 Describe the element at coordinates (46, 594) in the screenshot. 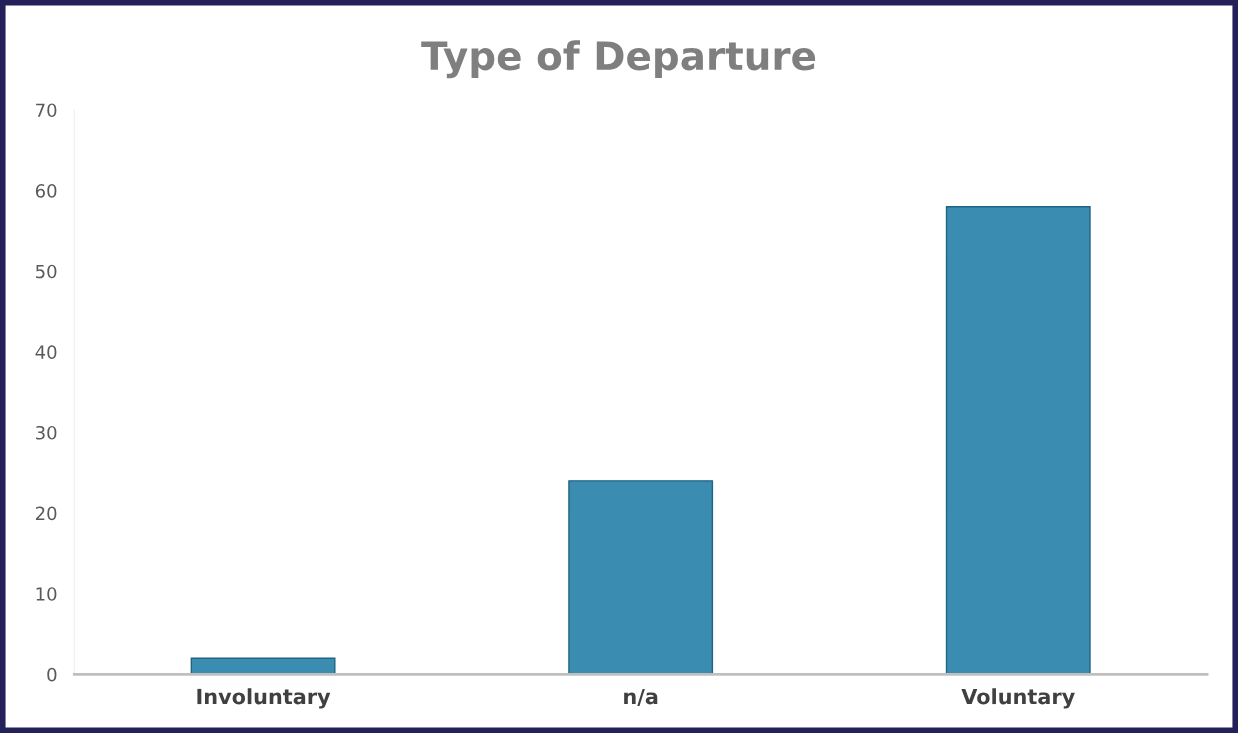

I see `y-tick-label: 10` at that location.